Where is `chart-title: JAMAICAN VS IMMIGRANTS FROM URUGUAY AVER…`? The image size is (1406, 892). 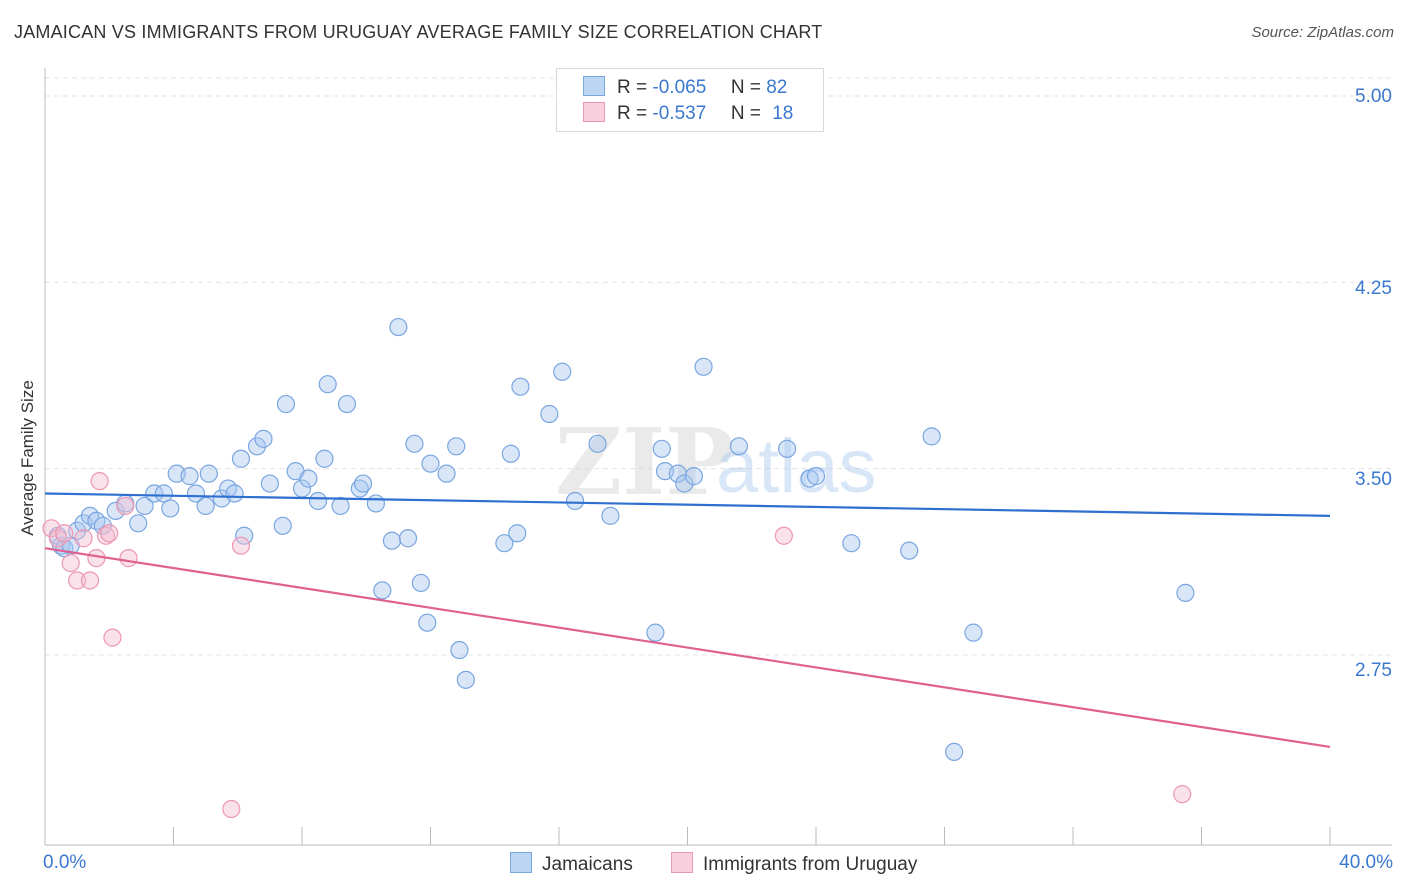 chart-title: JAMAICAN VS IMMIGRANTS FROM URUGUAY AVER… is located at coordinates (418, 32).